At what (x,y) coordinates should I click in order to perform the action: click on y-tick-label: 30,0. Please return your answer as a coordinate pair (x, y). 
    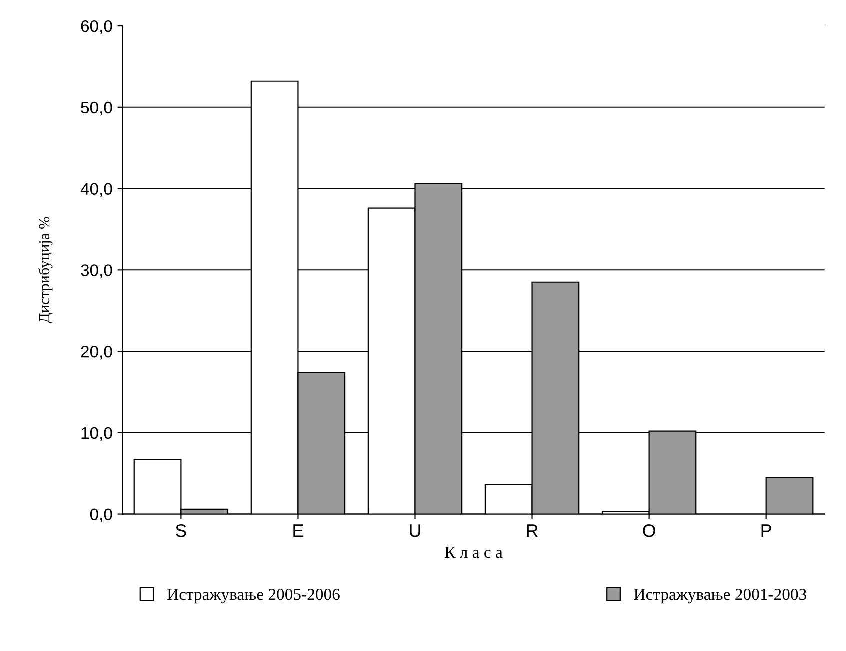
    Looking at the image, I should click on (96, 271).